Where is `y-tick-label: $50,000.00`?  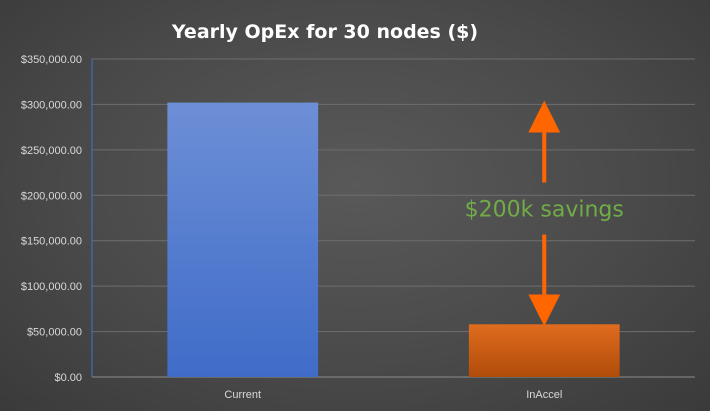 y-tick-label: $50,000.00 is located at coordinates (54, 333).